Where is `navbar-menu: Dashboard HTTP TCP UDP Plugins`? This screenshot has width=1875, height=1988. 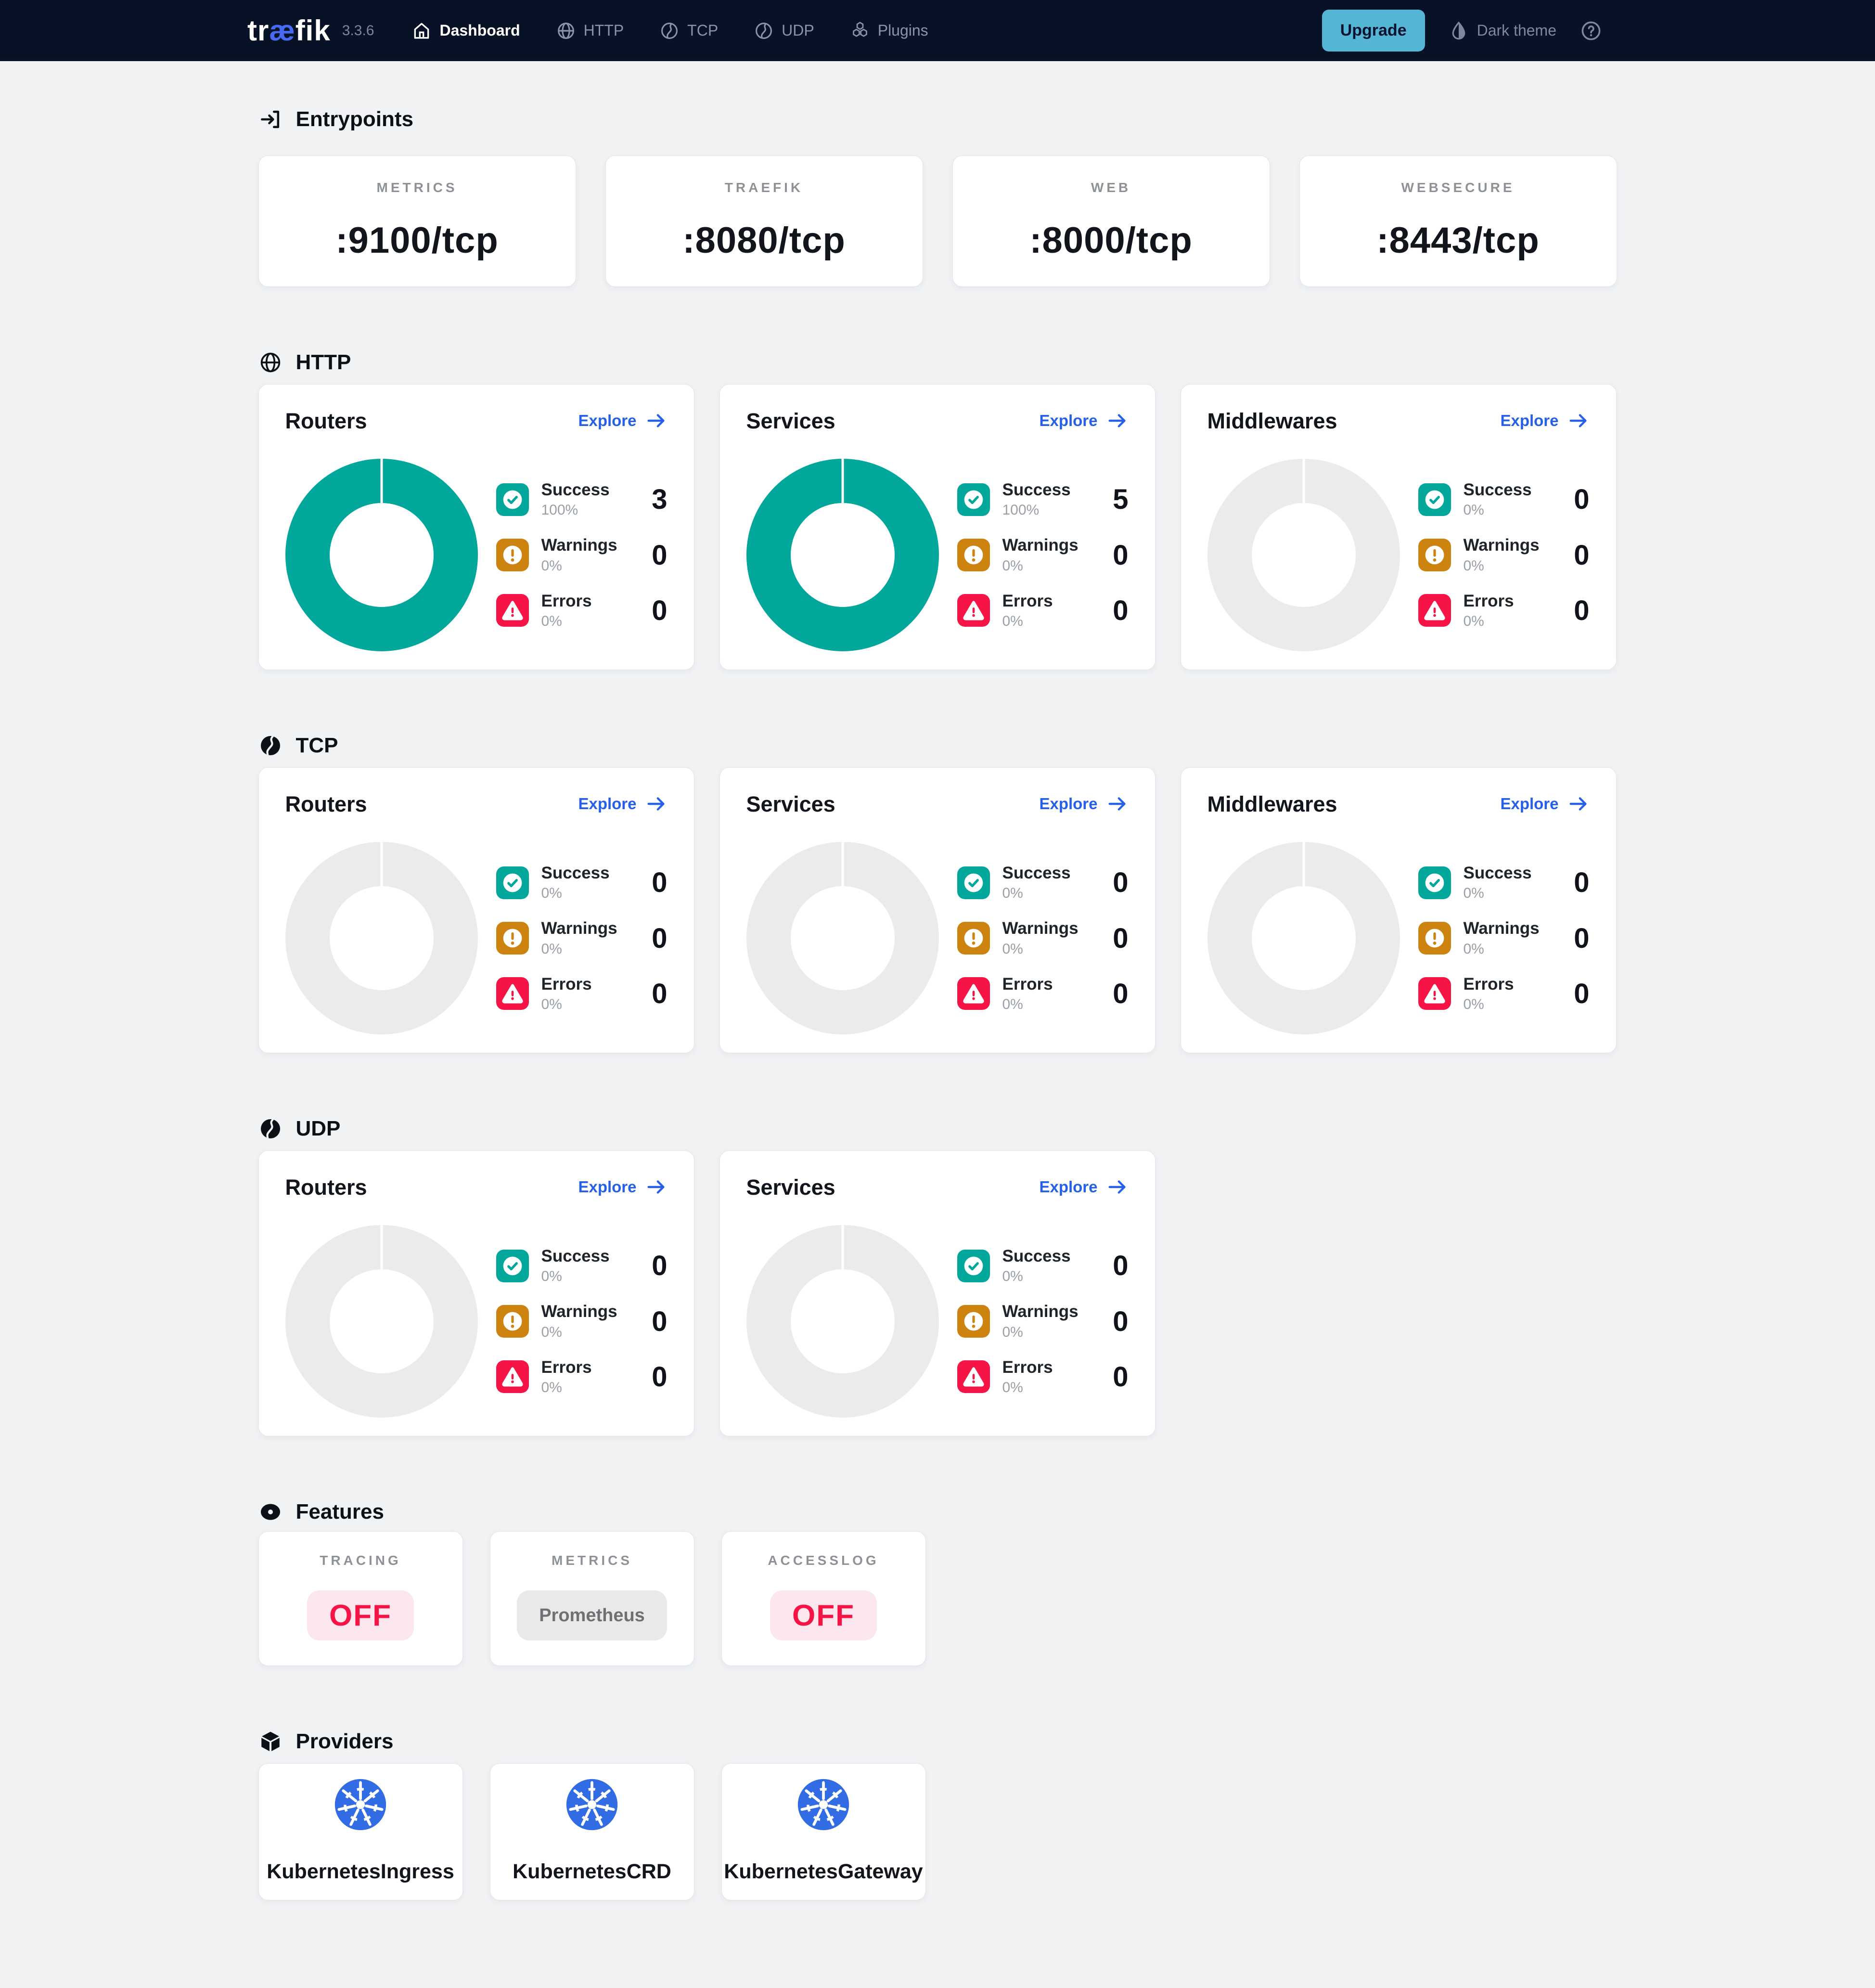 navbar-menu: Dashboard HTTP TCP UDP Plugins is located at coordinates (687, 31).